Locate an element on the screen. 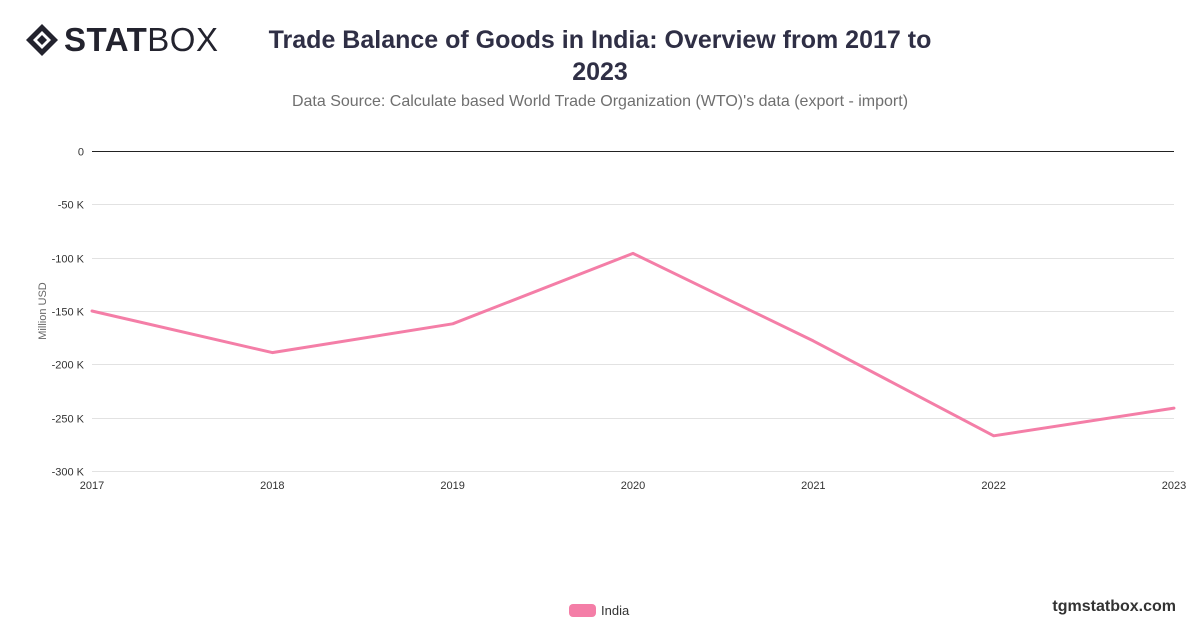 The image size is (1200, 628). x-axis-ticks: 2017 2018 2019 2020 2021 2022 2023 is located at coordinates (633, 486).